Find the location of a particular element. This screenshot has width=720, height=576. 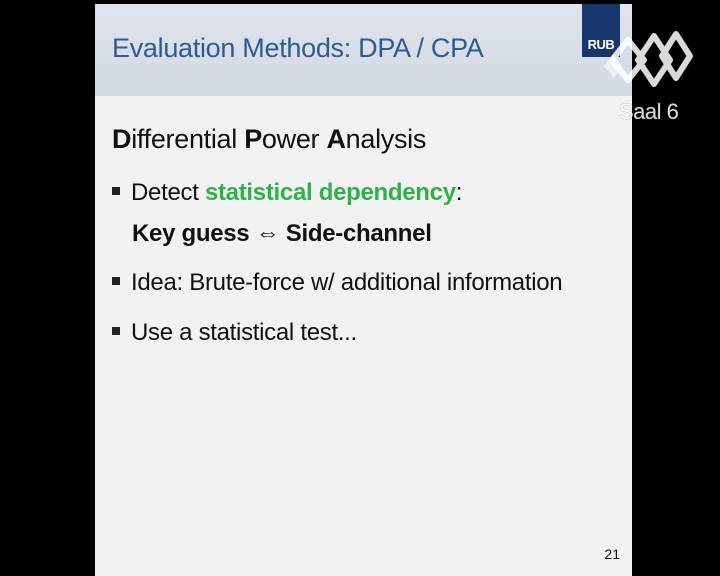

bullet-item: Detect statistical dependency: is located at coordinates (287, 193).